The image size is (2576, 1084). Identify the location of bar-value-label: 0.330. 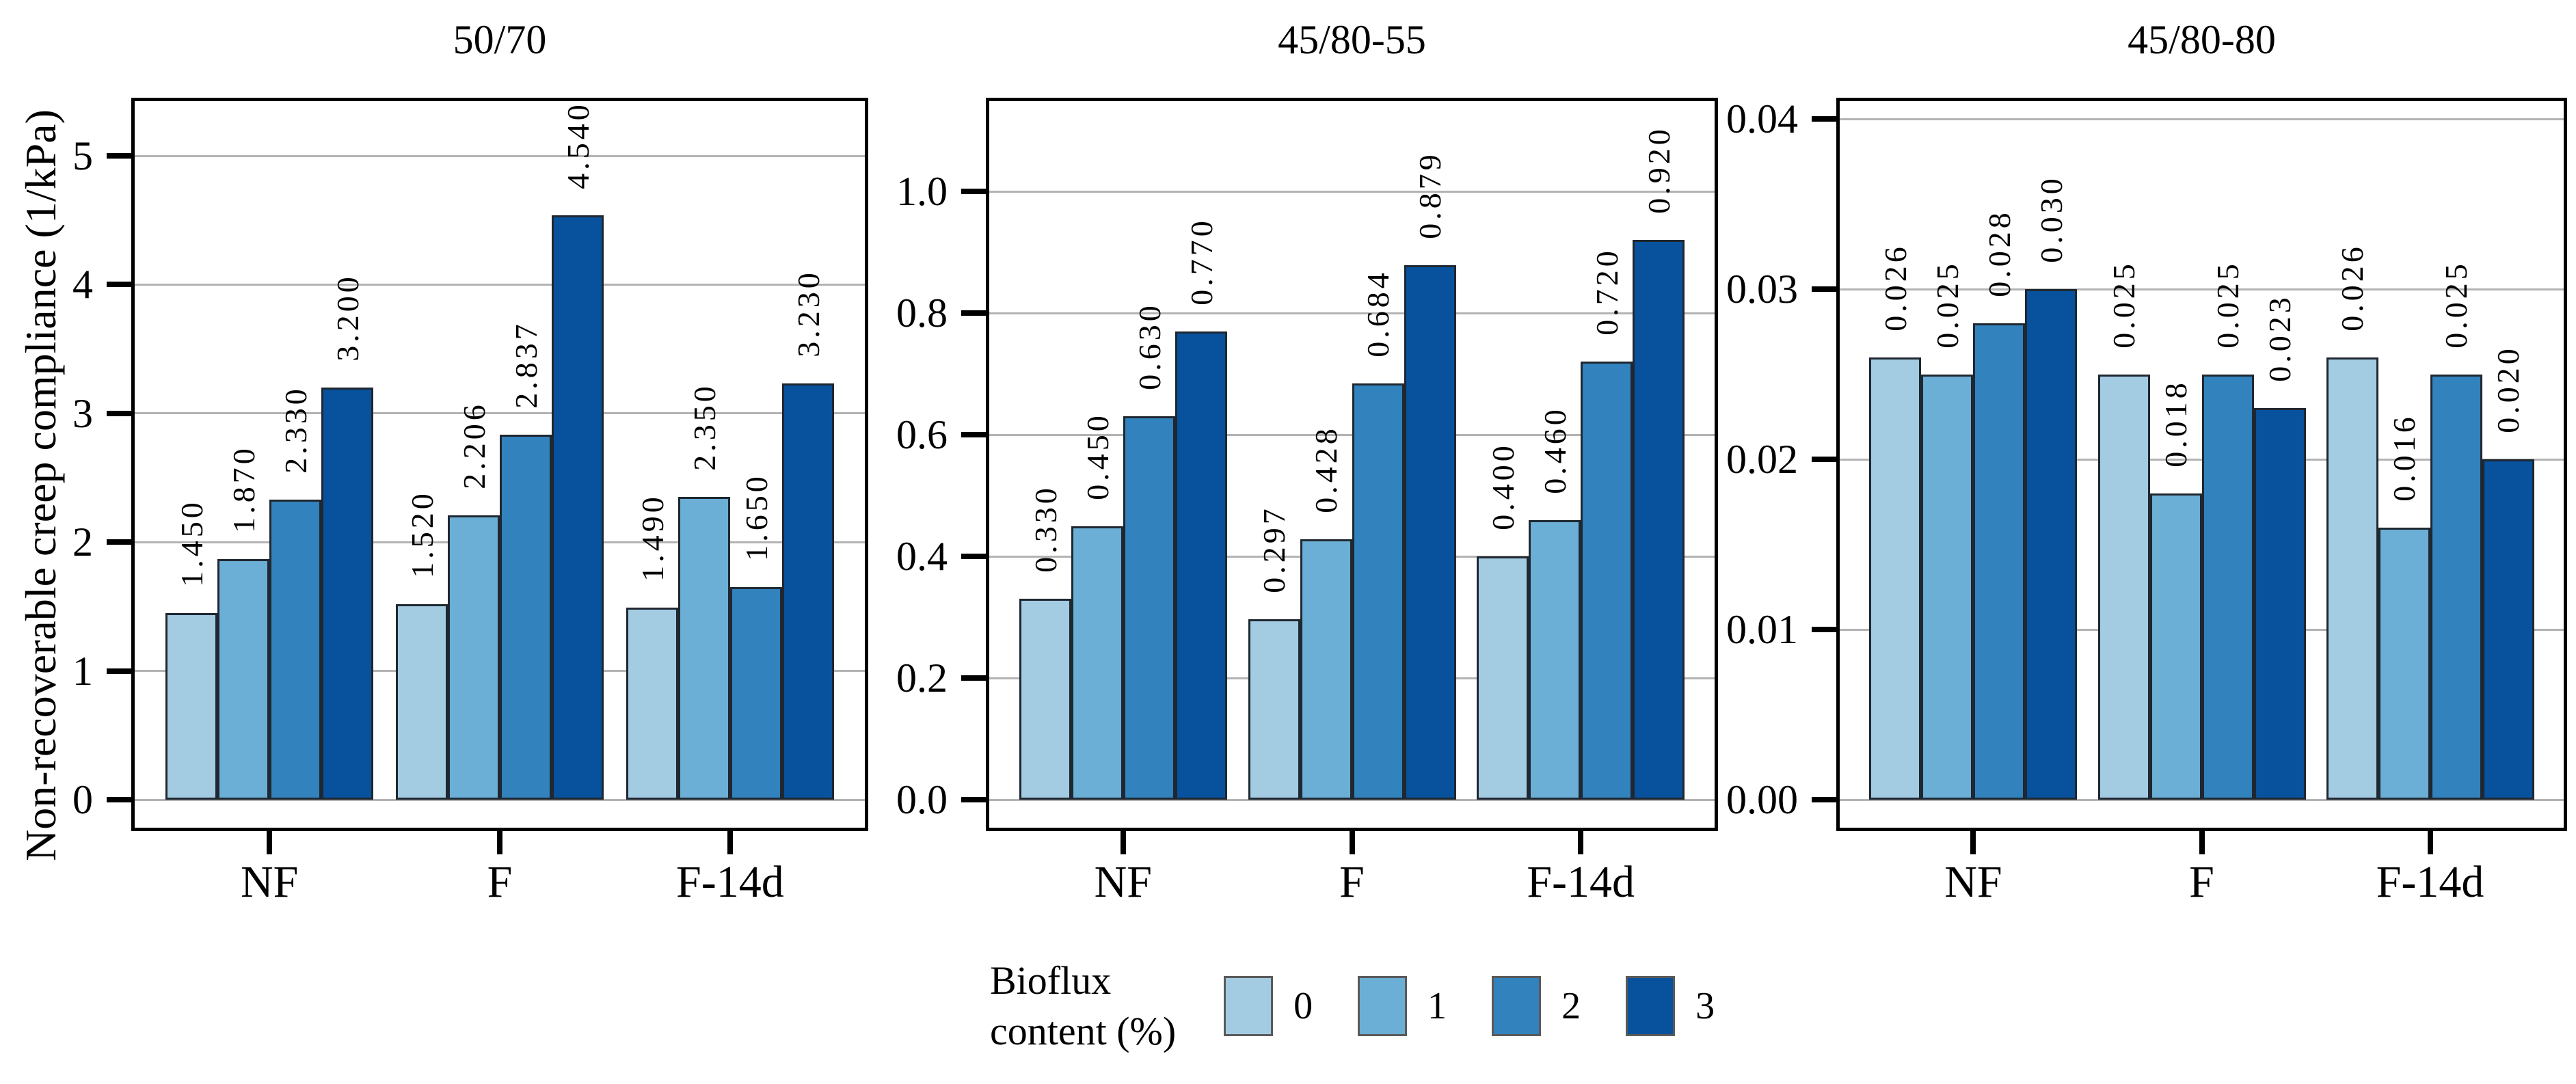
(1045, 528).